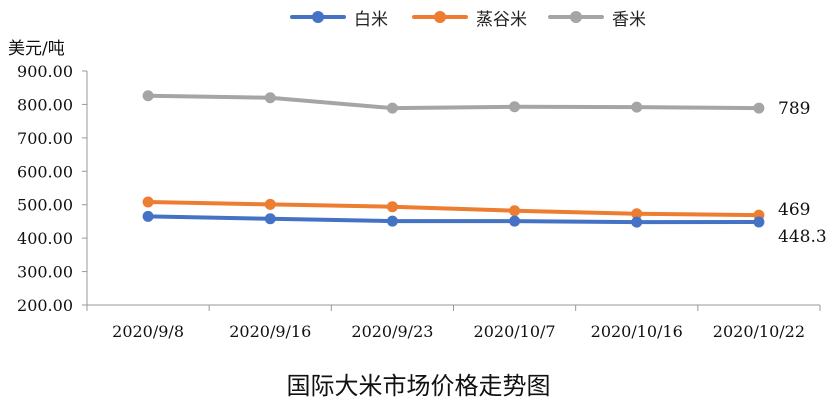  What do you see at coordinates (515, 331) in the screenshot?
I see `x-tick-label: 2020/10/7` at bounding box center [515, 331].